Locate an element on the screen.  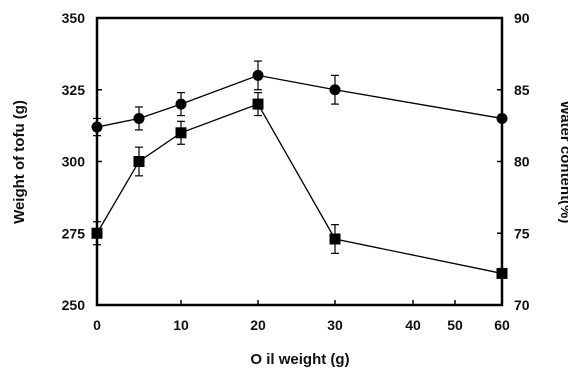
y-left-axis-title: Weight of tofu (g) is located at coordinates (19, 162).